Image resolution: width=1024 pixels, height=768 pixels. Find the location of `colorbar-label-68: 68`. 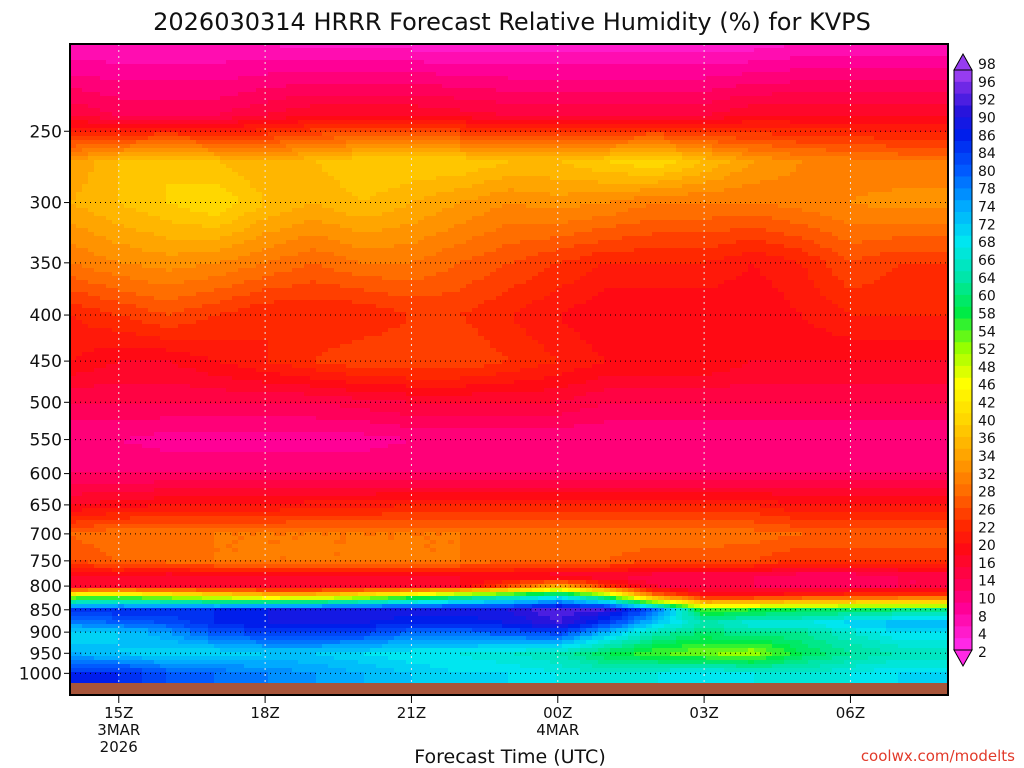

colorbar-label-68: 68 is located at coordinates (987, 243).